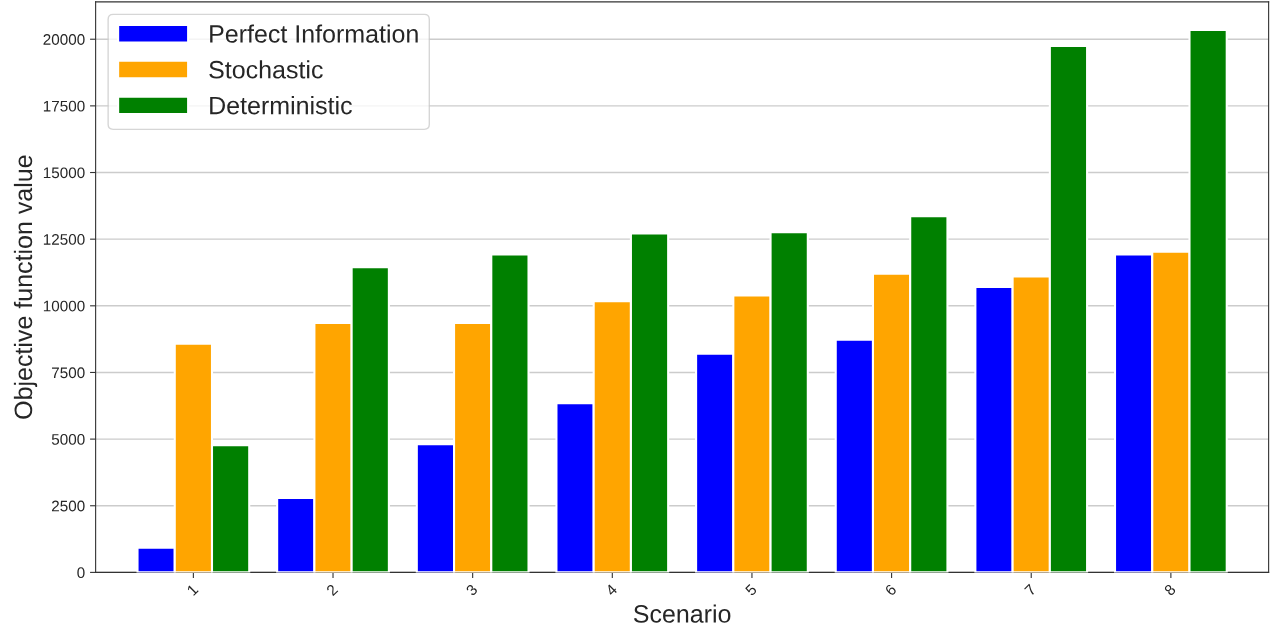 The width and height of the screenshot is (1275, 636). What do you see at coordinates (192, 589) in the screenshot?
I see `x-tick-label: 1` at bounding box center [192, 589].